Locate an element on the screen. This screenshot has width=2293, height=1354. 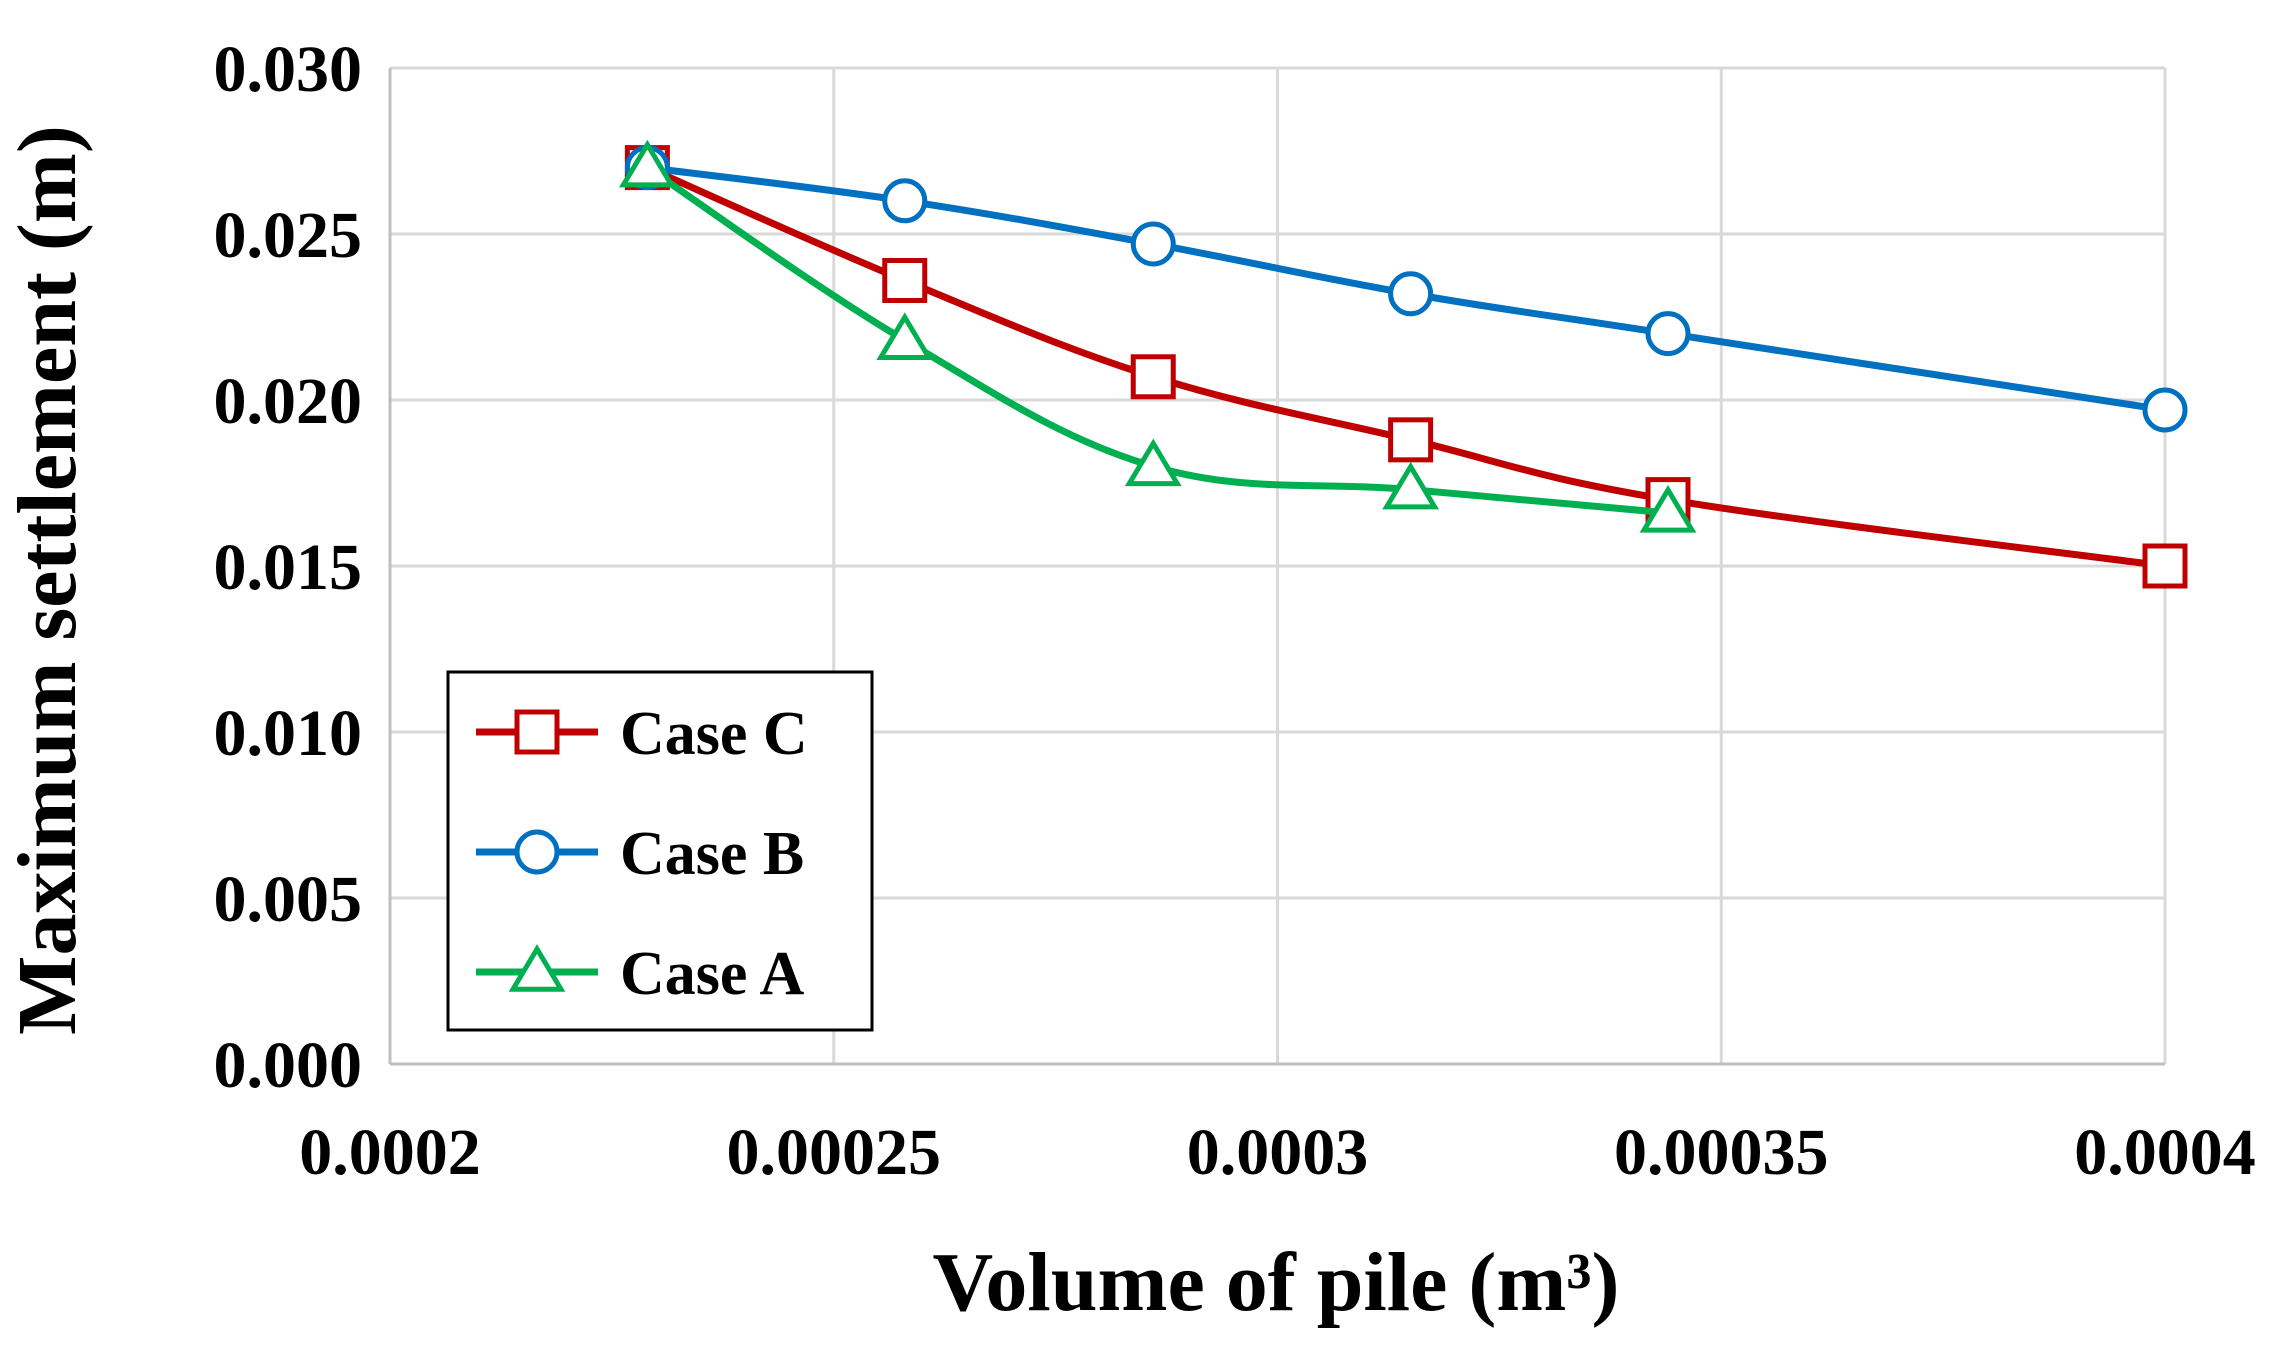
legend-item: Case B is located at coordinates (640, 854).